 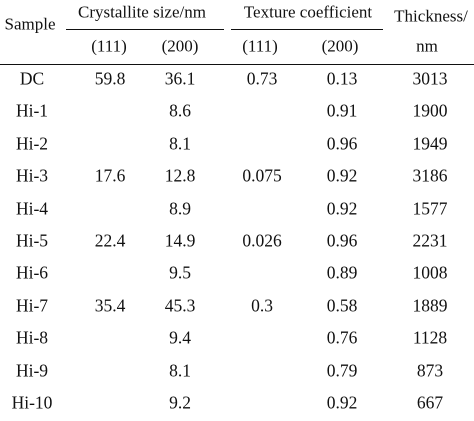 What do you see at coordinates (430, 272) in the screenshot?
I see `cell-thickness: 1008` at bounding box center [430, 272].